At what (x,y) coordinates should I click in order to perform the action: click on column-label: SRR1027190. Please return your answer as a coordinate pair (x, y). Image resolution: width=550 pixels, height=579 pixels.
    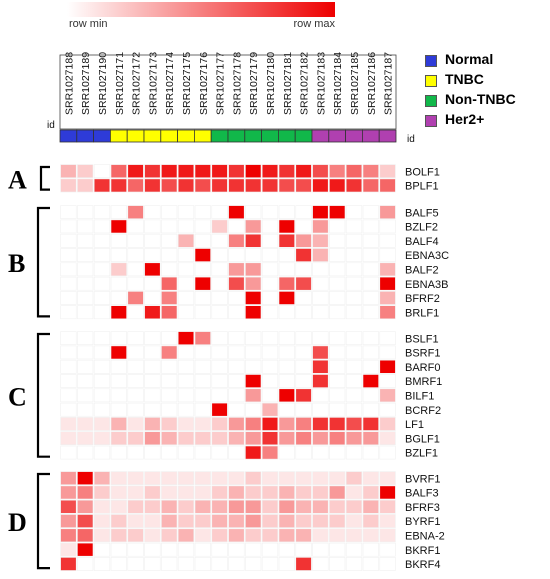
    Looking at the image, I should click on (103, 83).